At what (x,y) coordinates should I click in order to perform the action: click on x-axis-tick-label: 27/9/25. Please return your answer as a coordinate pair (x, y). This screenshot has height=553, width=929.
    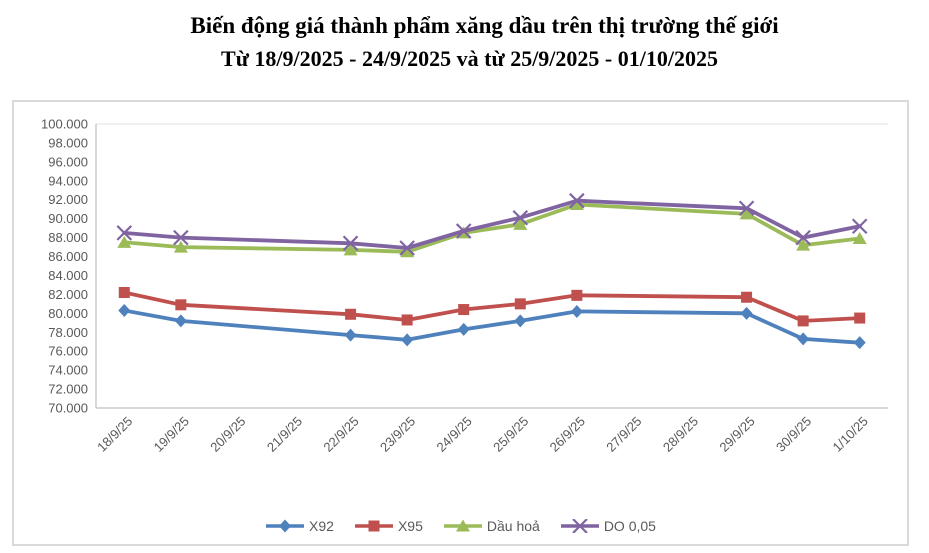
    Looking at the image, I should click on (623, 434).